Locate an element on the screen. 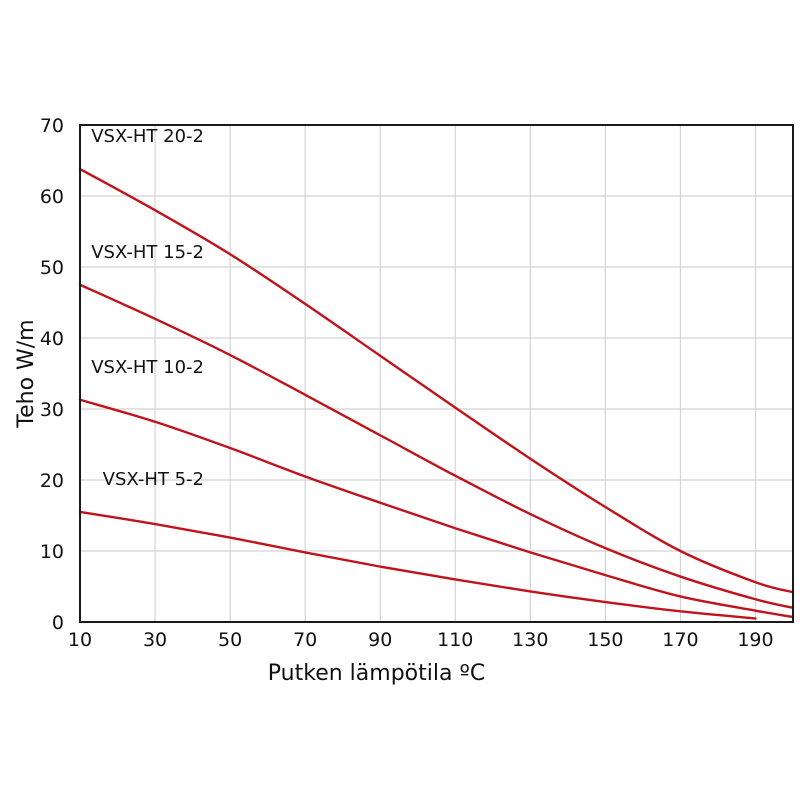 Image resolution: width=800 pixels, height=800 pixels. series-label: VSX-HT 15-2 is located at coordinates (147, 252).